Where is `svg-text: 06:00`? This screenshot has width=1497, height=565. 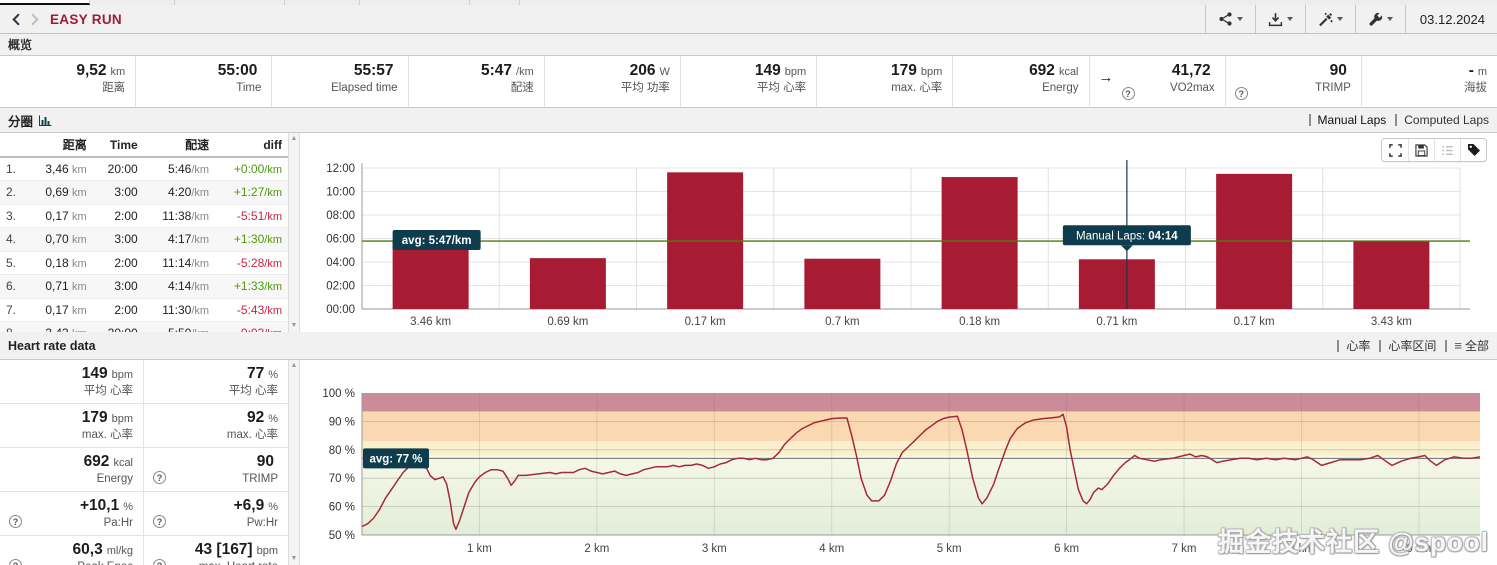
svg-text: 06:00 is located at coordinates (340, 240).